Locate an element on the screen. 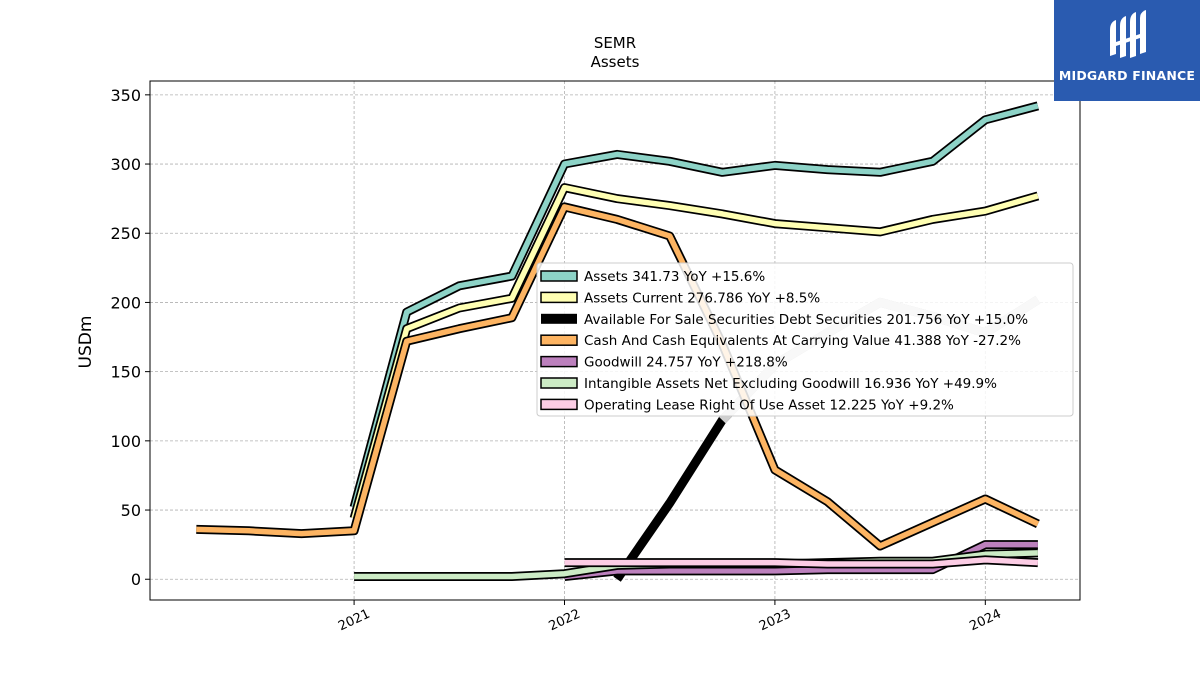 Image resolution: width=1200 pixels, height=675 pixels. series-line is located at coordinates (801, 562).